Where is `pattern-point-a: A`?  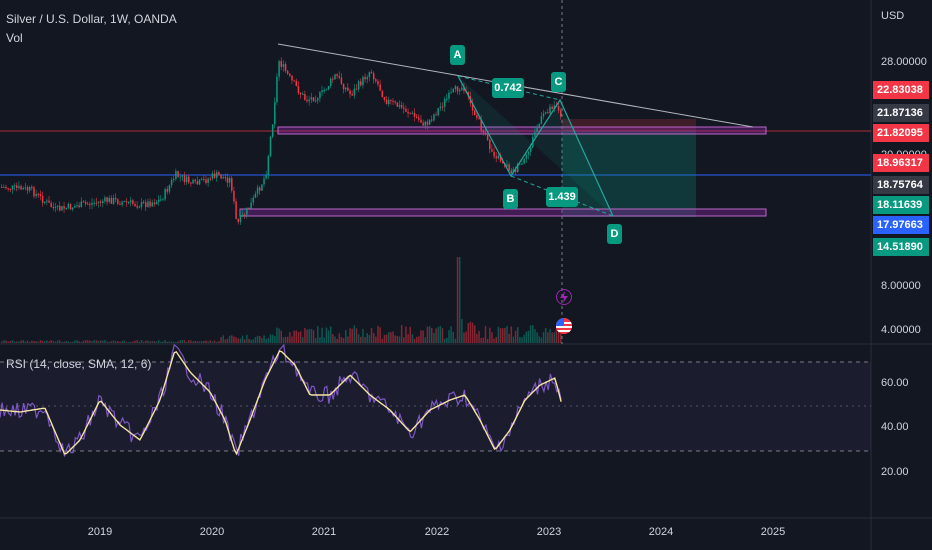
pattern-point-a: A is located at coordinates (457, 55).